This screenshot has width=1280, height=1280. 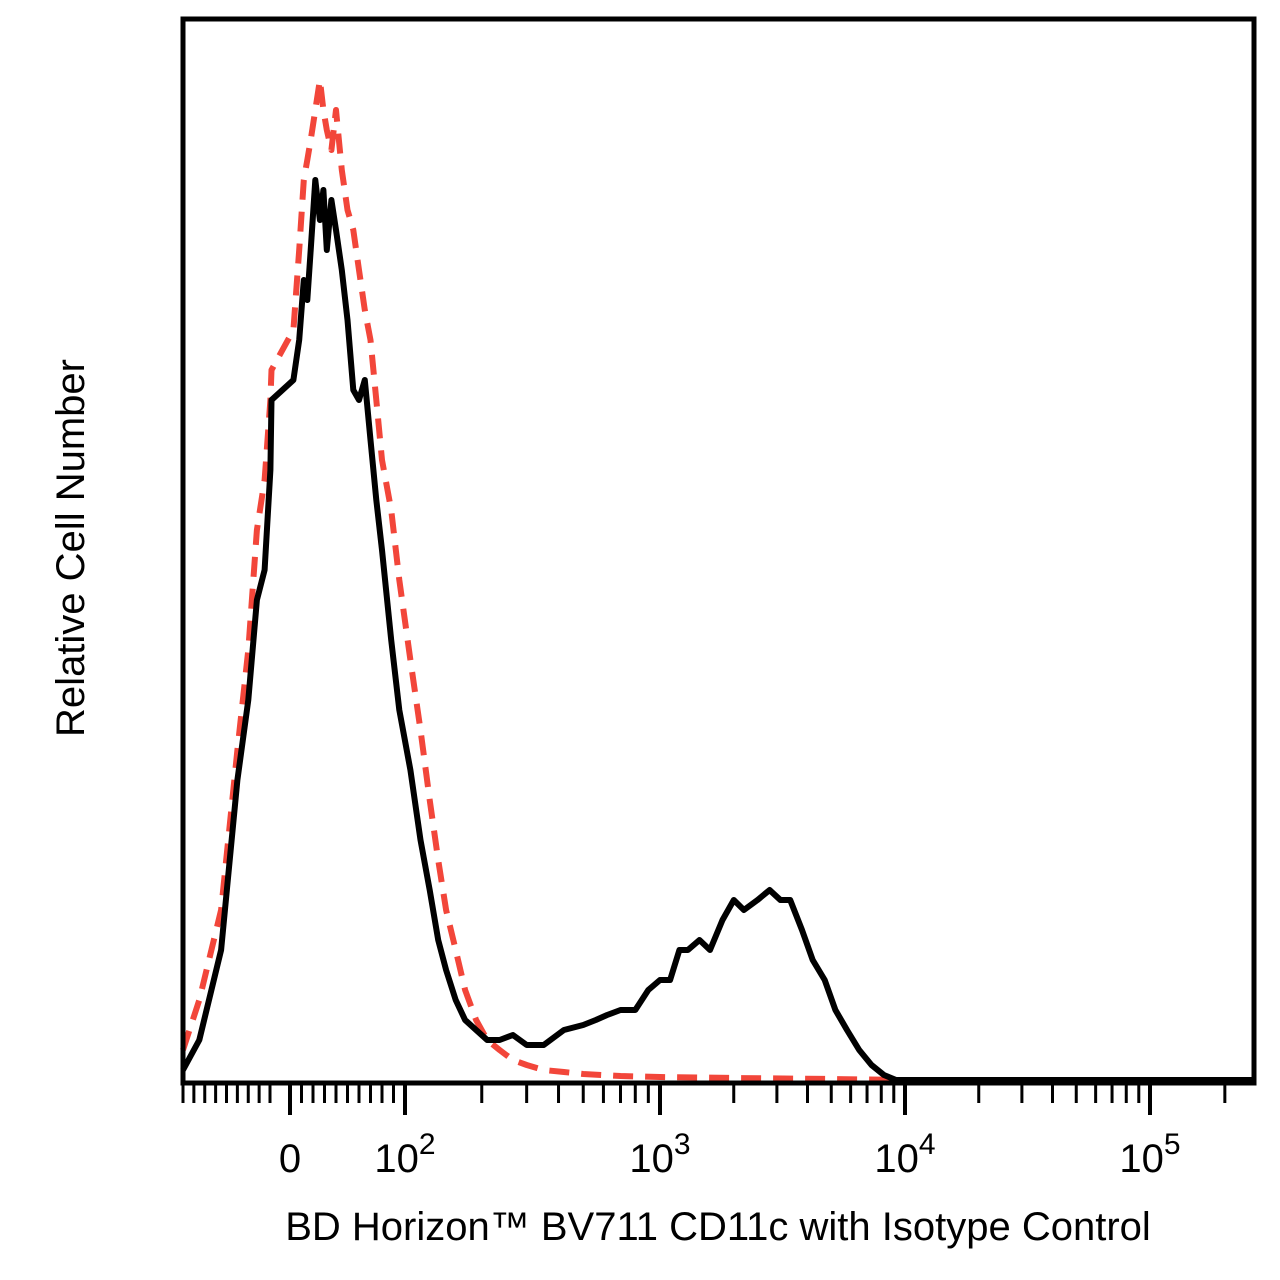 I want to click on x-tick-label: 10⁵, so click(x=1149, y=1154).